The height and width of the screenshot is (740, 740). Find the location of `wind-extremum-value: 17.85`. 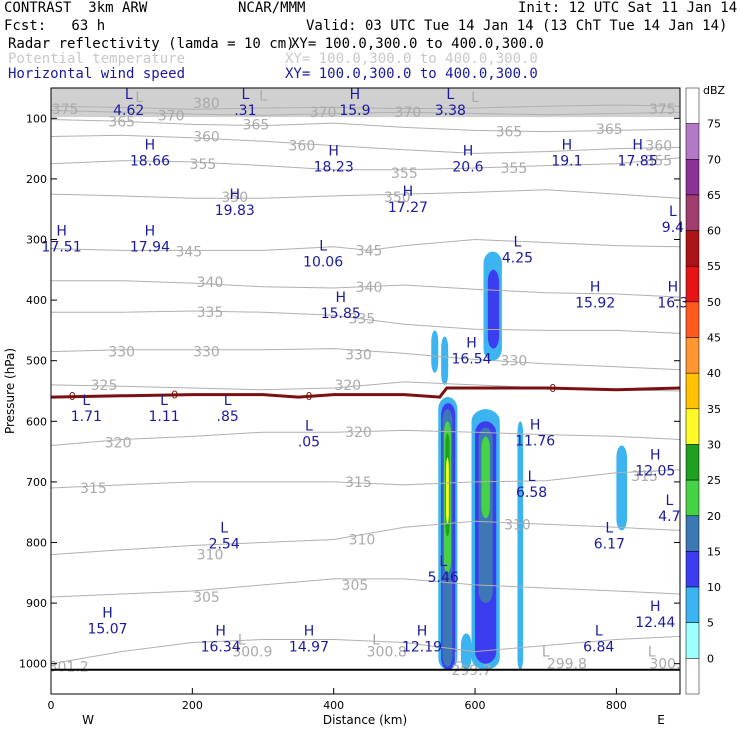

wind-extremum-value: 17.85 is located at coordinates (638, 161).